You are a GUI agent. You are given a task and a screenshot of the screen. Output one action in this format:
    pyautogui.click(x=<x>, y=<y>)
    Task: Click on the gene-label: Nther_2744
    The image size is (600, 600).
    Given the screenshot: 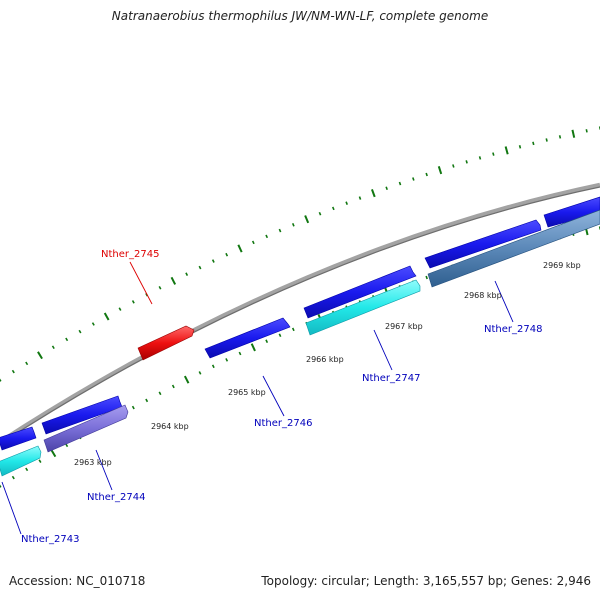 What is the action you would take?
    pyautogui.click(x=116, y=497)
    